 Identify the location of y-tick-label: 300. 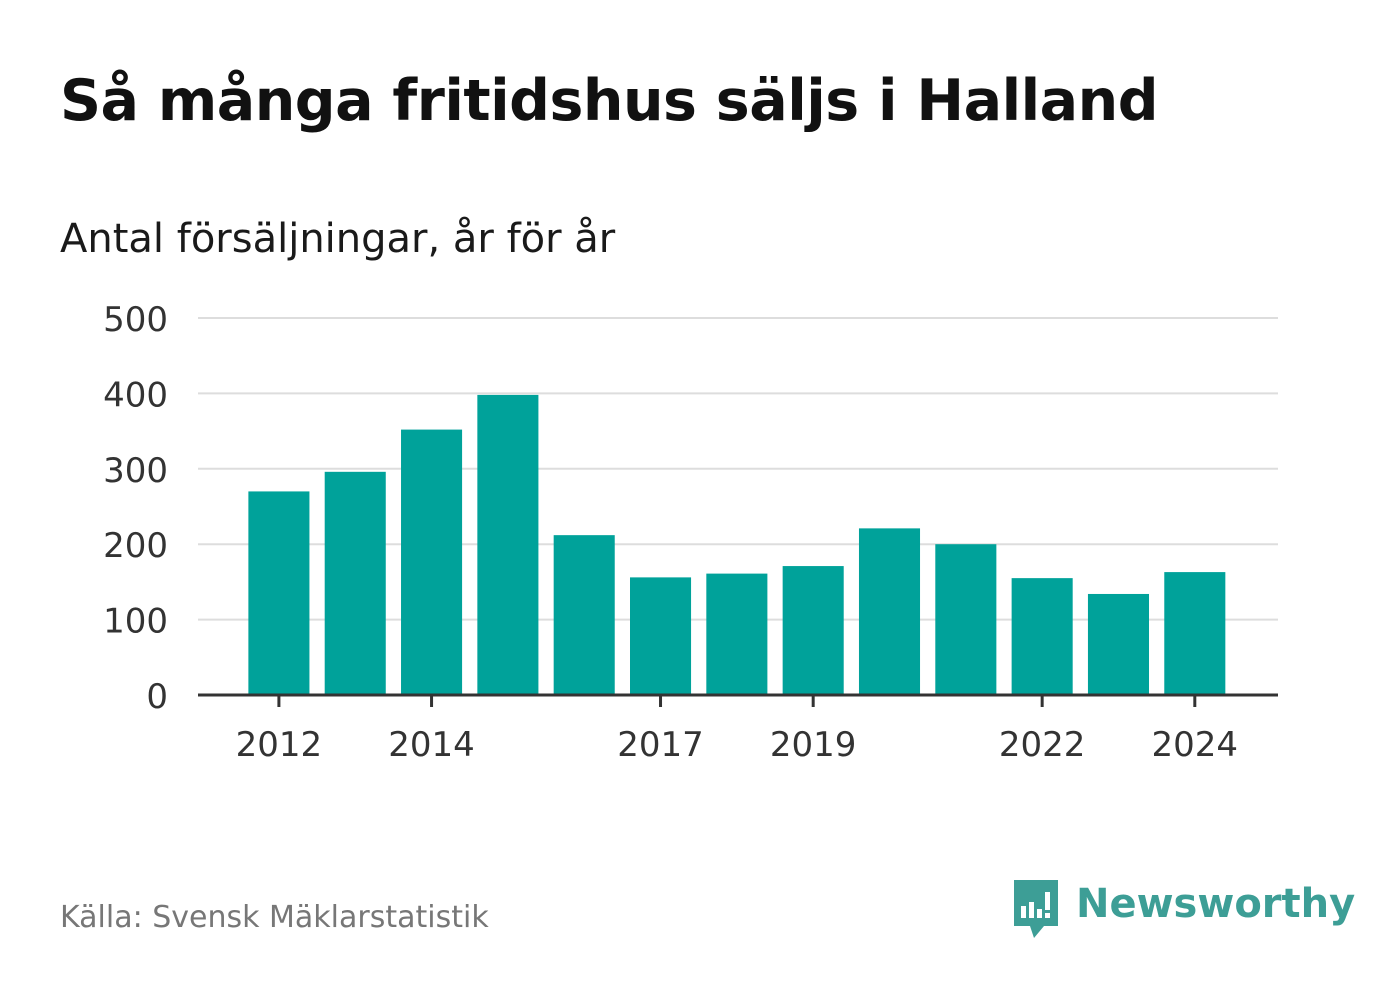
(135, 471).